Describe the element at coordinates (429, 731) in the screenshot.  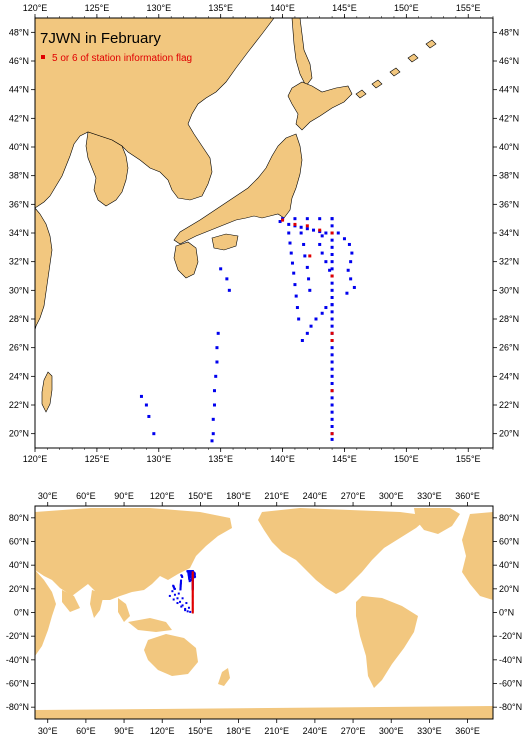
I see `world-lon-label-bottom: 330°E` at that location.